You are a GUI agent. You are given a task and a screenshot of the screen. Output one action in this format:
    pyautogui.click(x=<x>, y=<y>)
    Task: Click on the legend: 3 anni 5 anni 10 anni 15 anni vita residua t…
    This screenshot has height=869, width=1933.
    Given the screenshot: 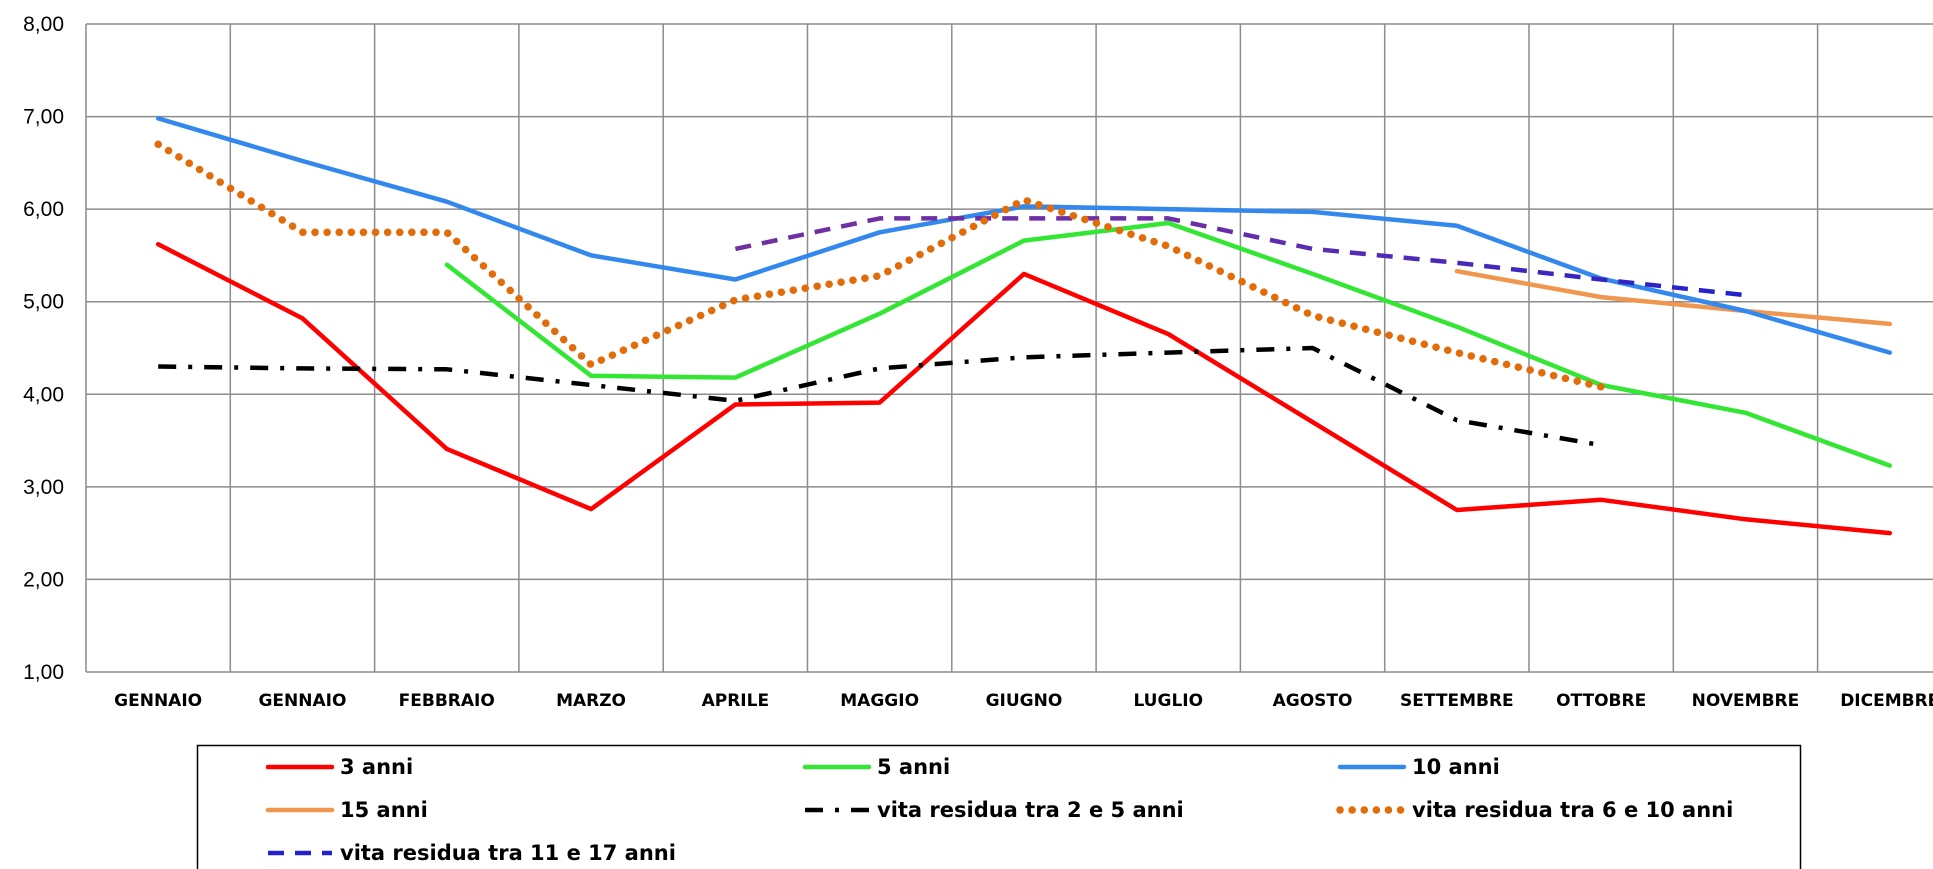 What is the action you would take?
    pyautogui.click(x=999, y=806)
    